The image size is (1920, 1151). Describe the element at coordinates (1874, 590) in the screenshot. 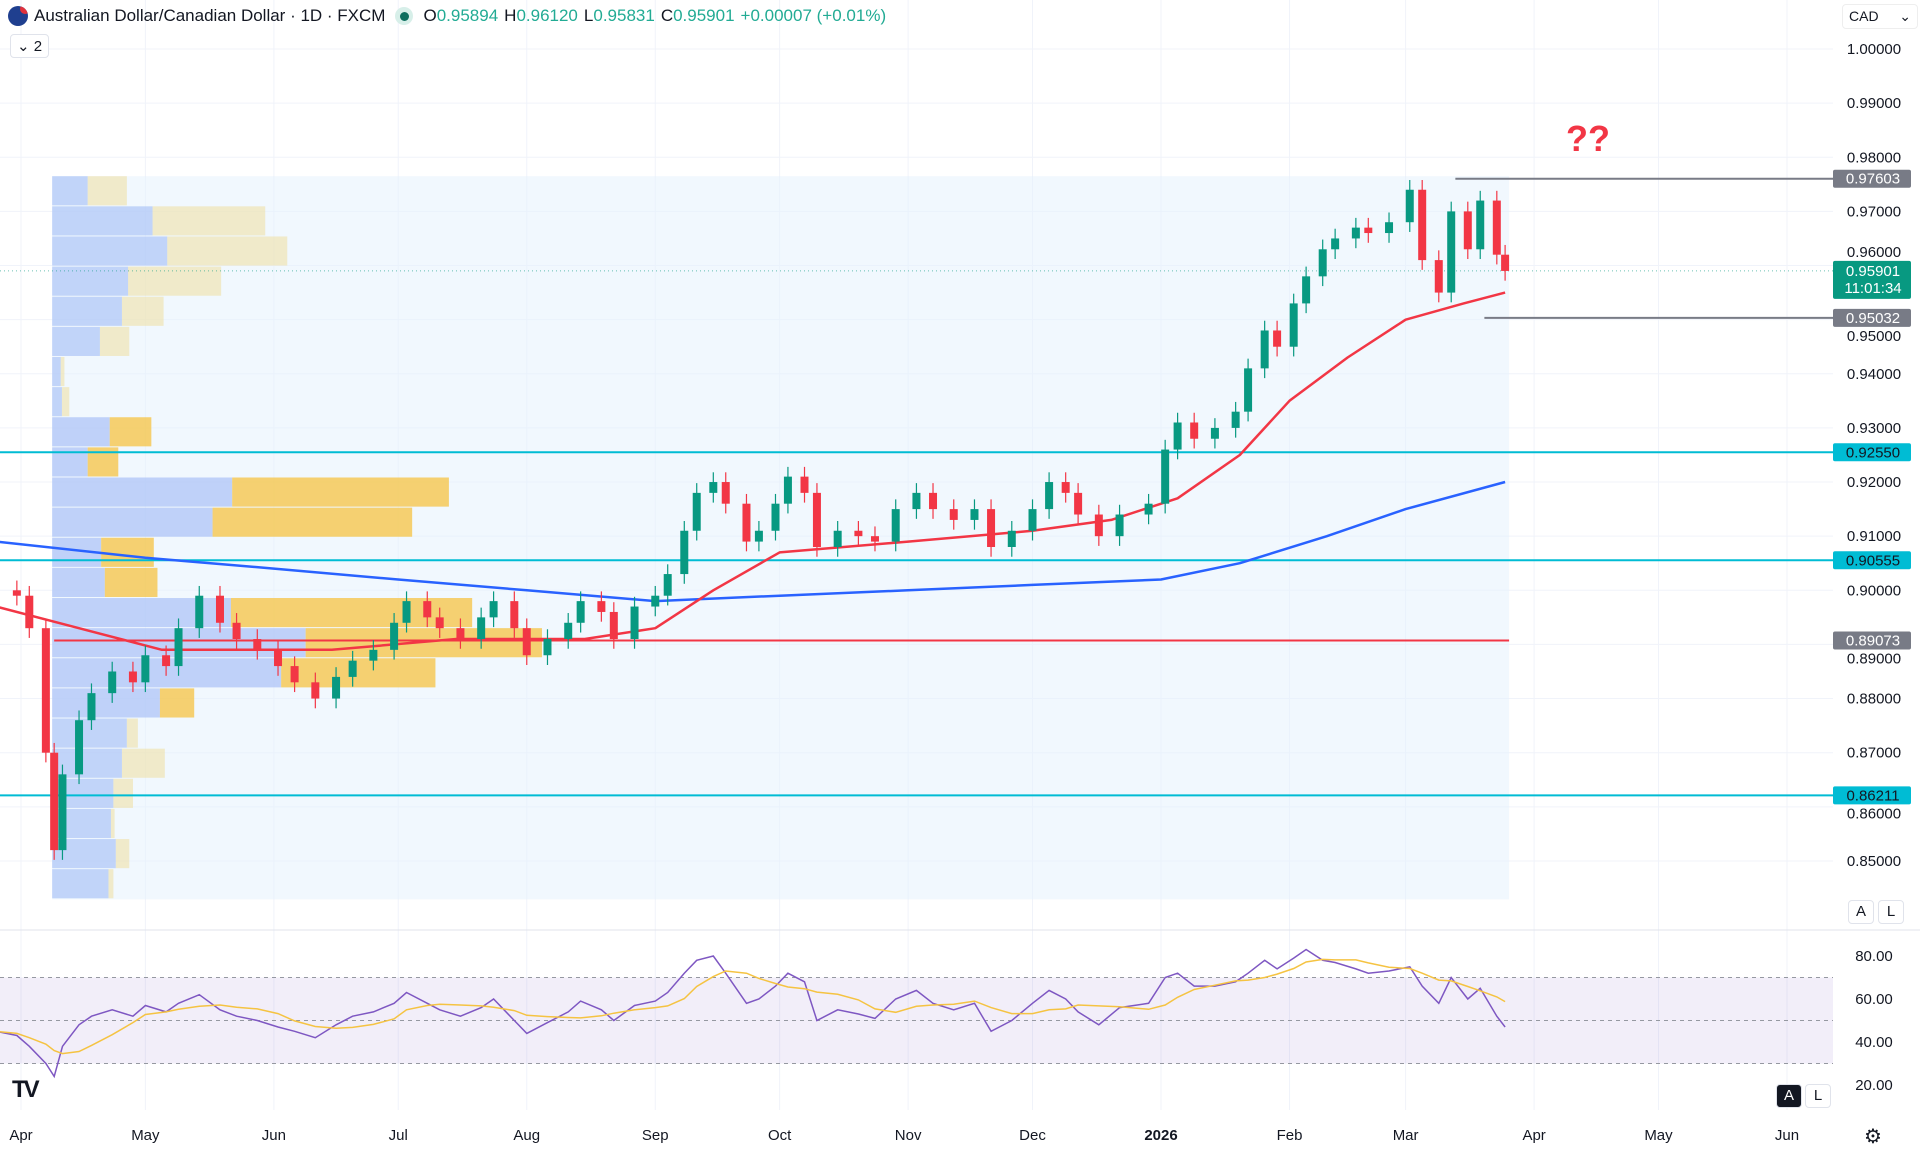

I see `price-tick-label: 0.90000` at that location.